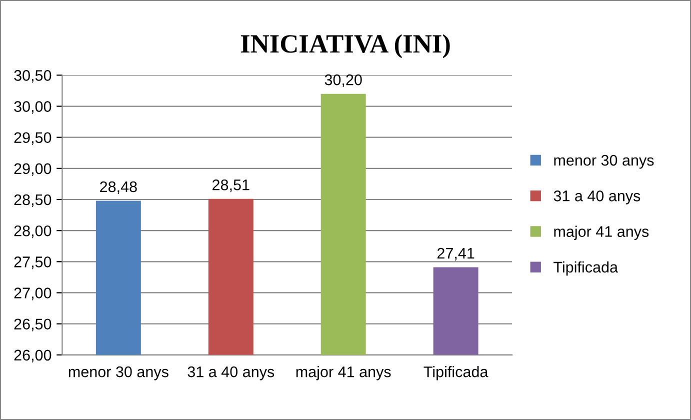  I want to click on y-tick-label: 29,00, so click(33, 169).